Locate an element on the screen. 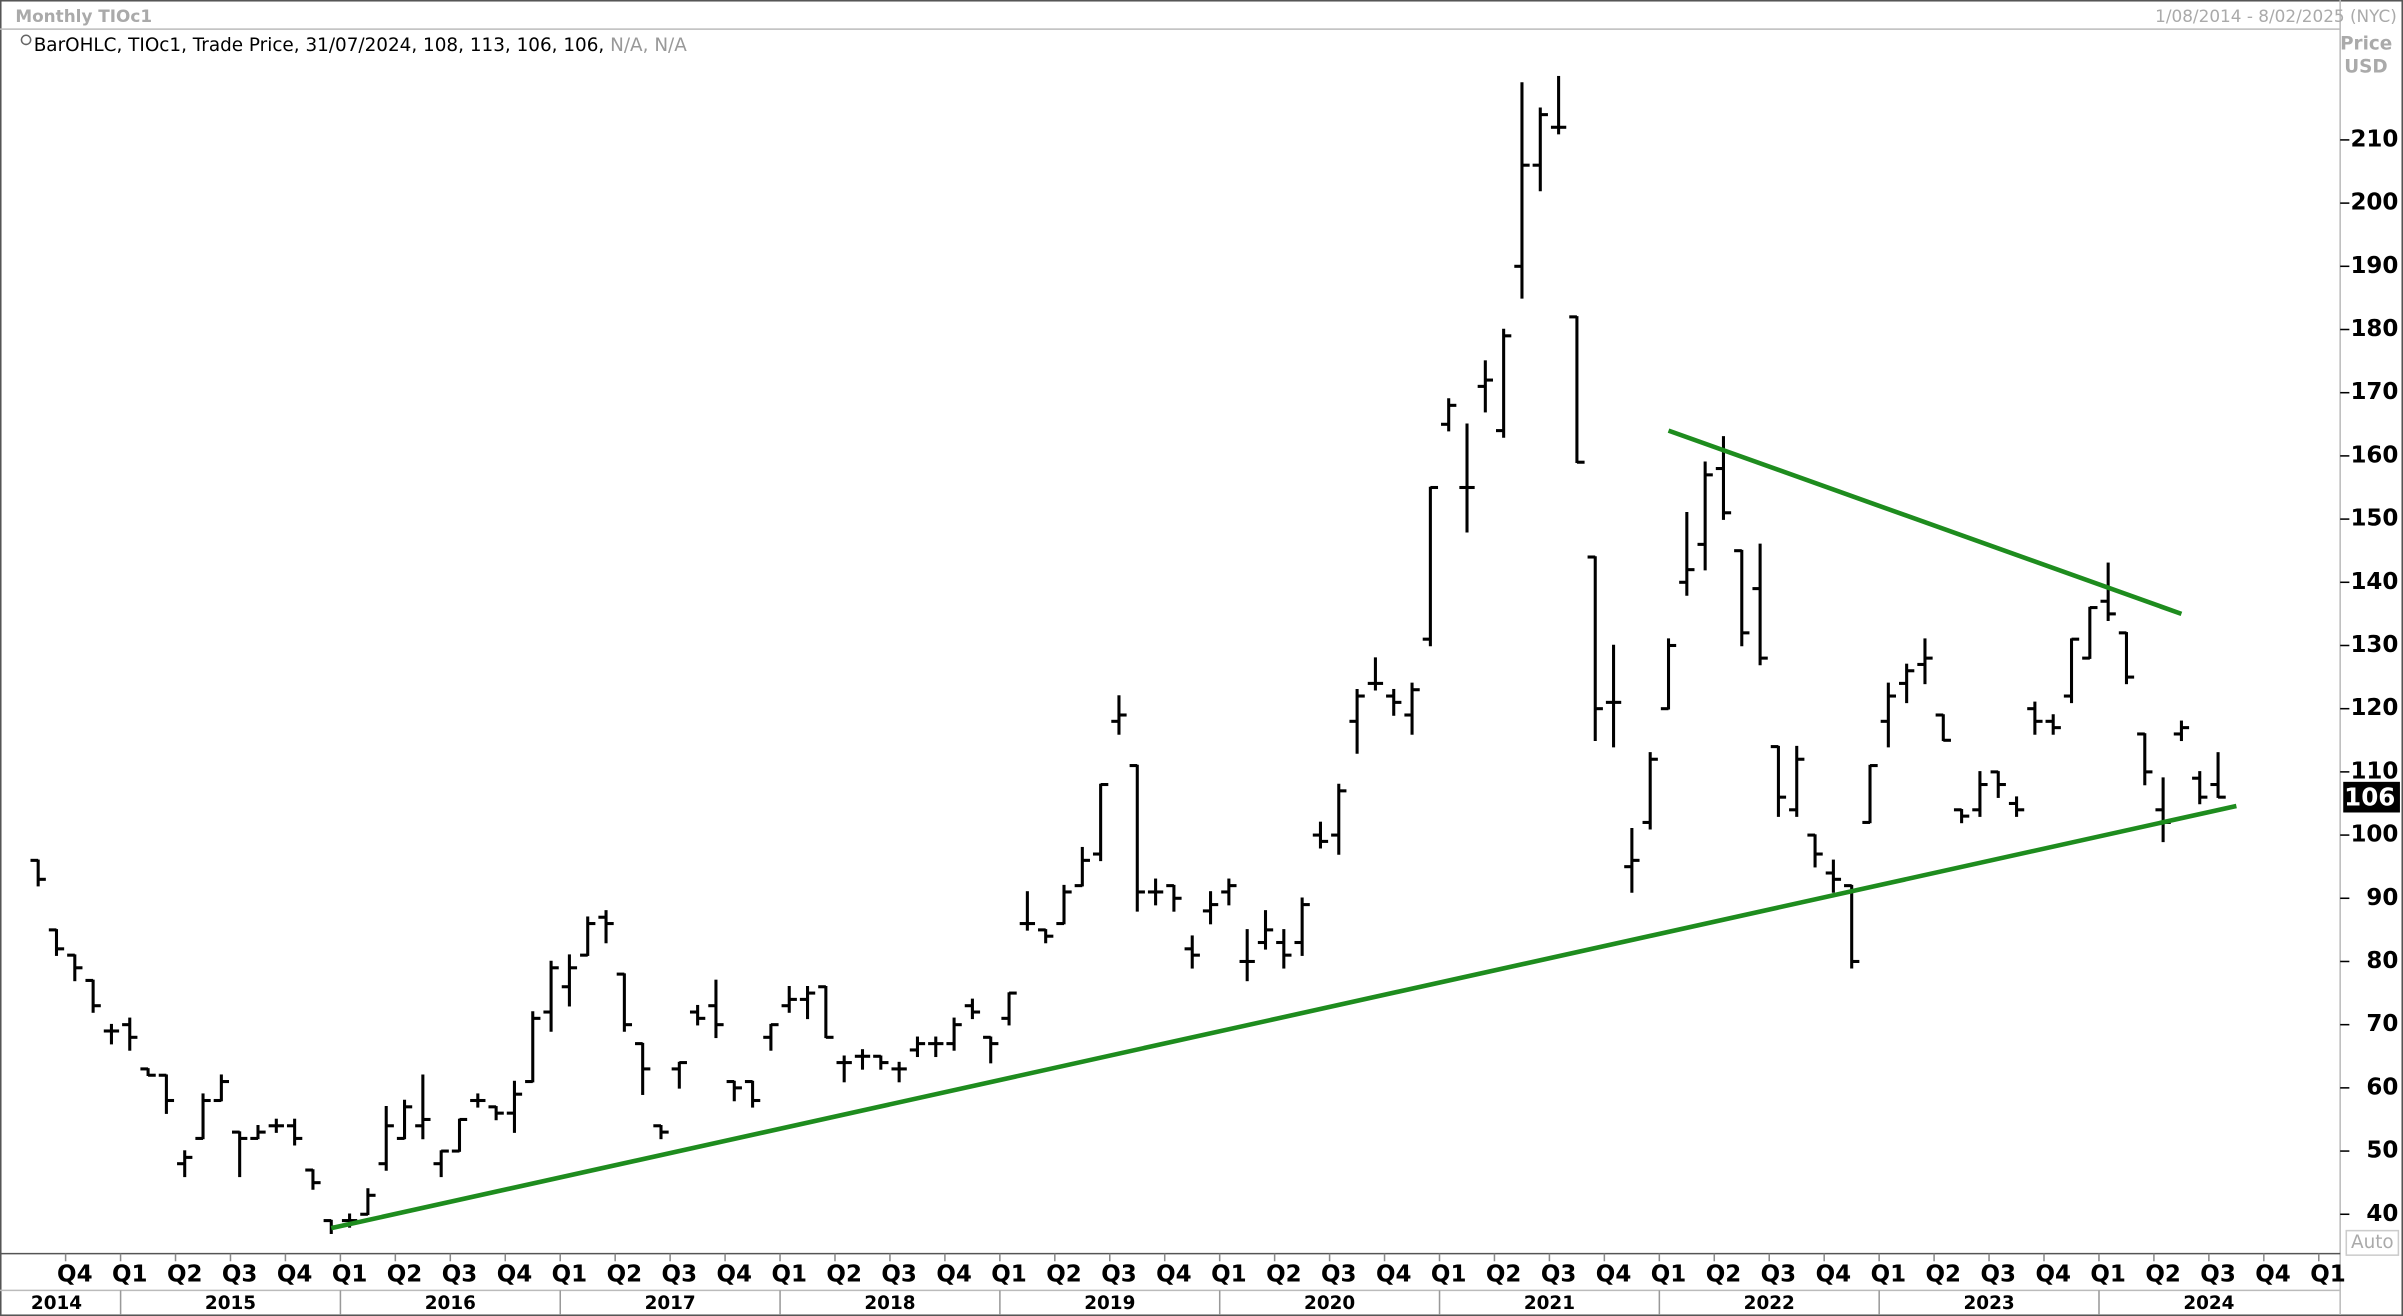 The width and height of the screenshot is (2403, 1316). y-tick-label: 180 is located at coordinates (2374, 329).